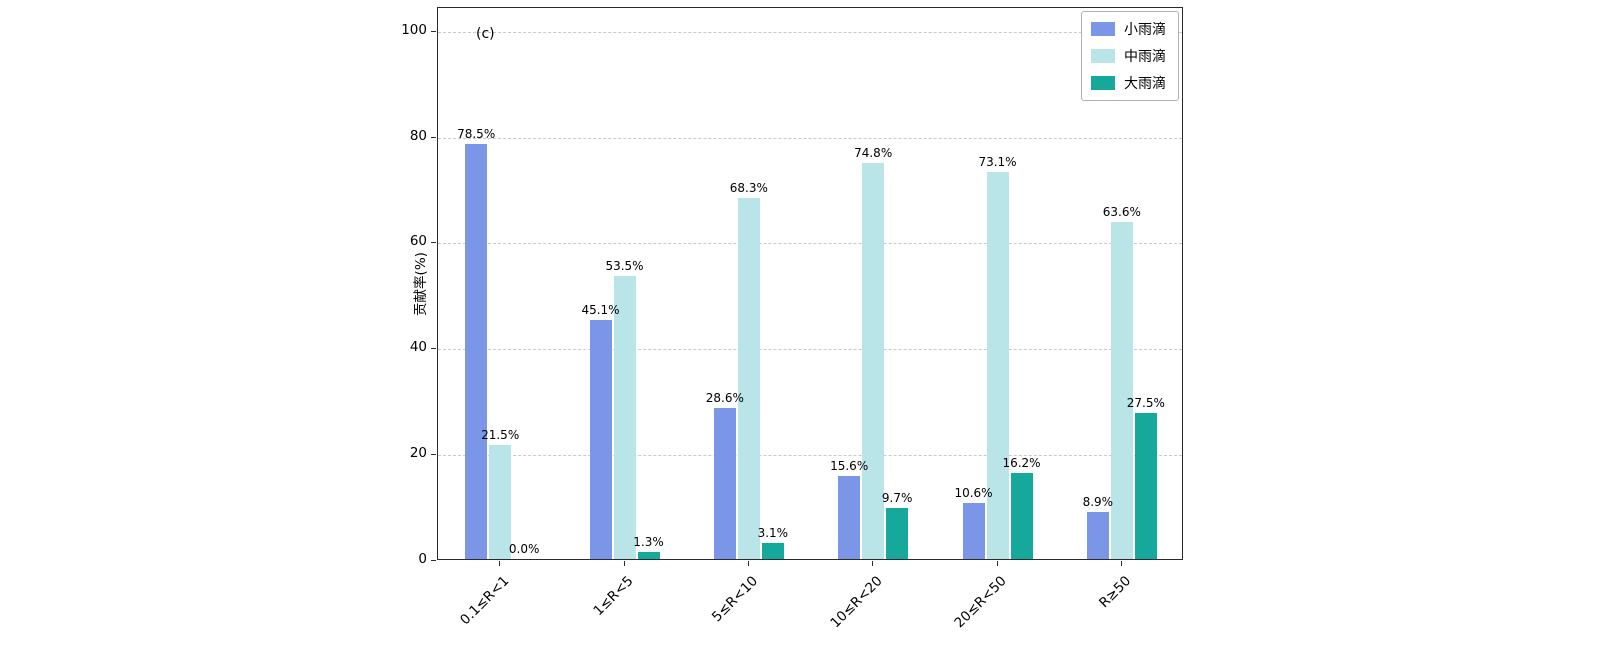  I want to click on x-tick-text: R≥50, so click(1115, 592).